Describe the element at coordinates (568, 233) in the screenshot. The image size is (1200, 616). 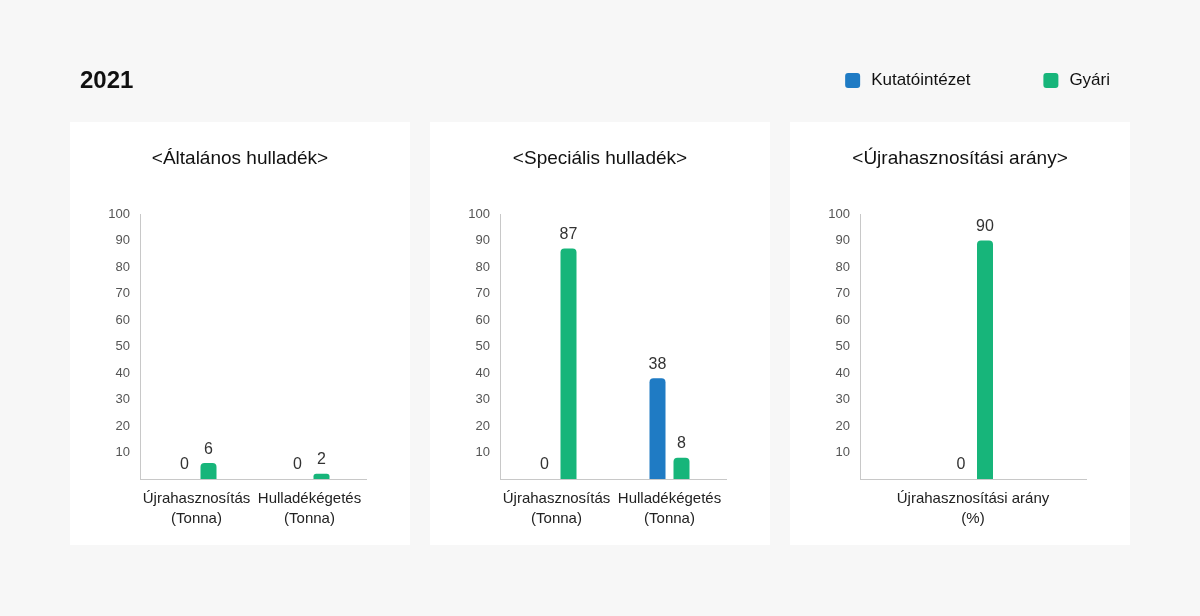
I see `data-label: 87` at that location.